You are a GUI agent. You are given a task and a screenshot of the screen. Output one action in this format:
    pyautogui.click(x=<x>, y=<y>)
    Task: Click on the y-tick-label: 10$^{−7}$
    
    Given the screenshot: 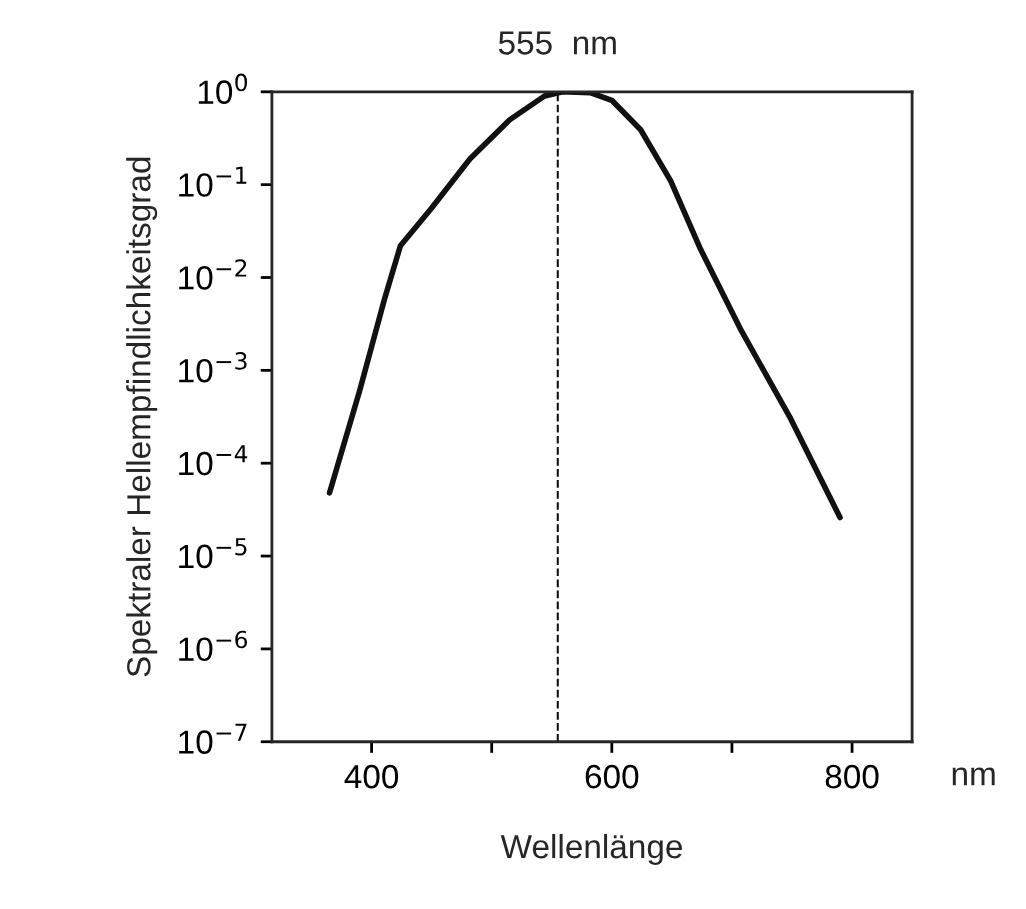 What is the action you would take?
    pyautogui.click(x=213, y=738)
    